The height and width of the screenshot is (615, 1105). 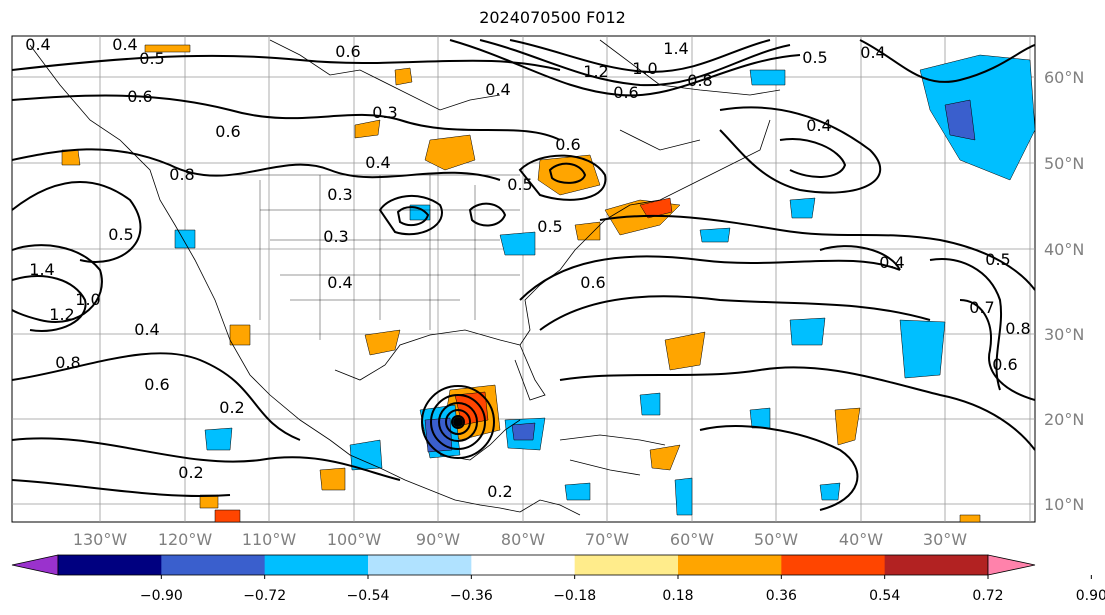 I want to click on map-title: 2024070500 F012, so click(x=552, y=17).